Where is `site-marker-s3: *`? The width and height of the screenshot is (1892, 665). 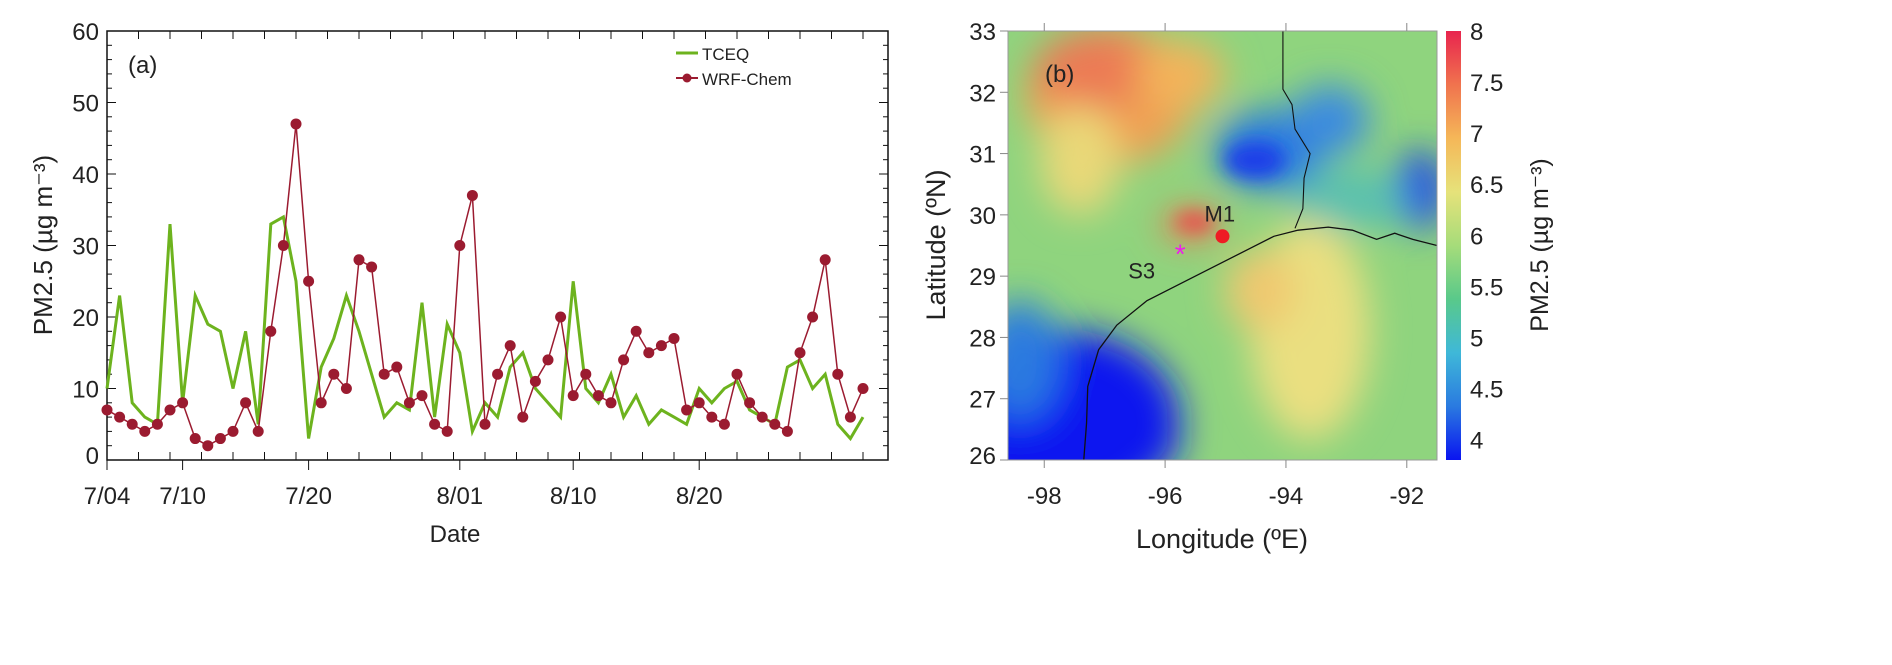
site-marker-s3: * is located at coordinates (1180, 254).